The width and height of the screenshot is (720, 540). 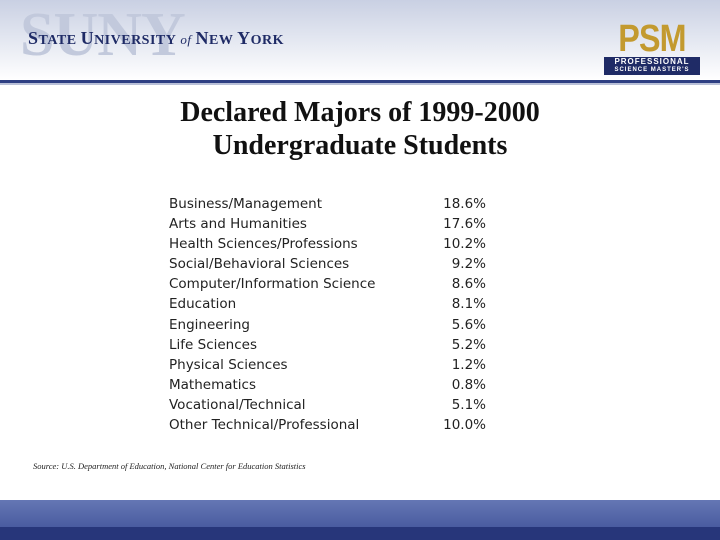 I want to click on major-name: Education, so click(x=203, y=304).